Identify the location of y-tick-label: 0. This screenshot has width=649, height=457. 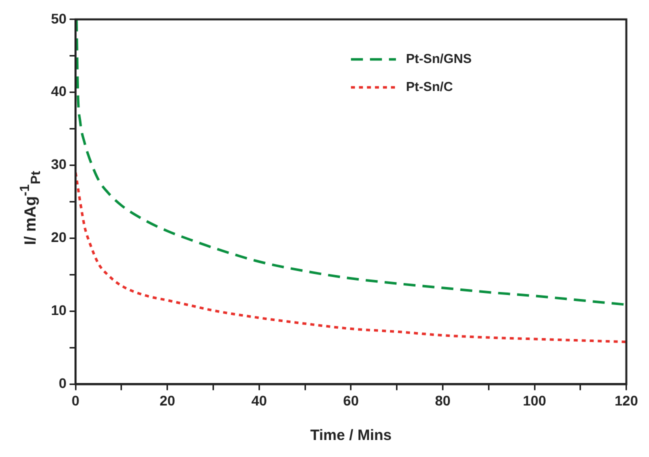
(62, 383).